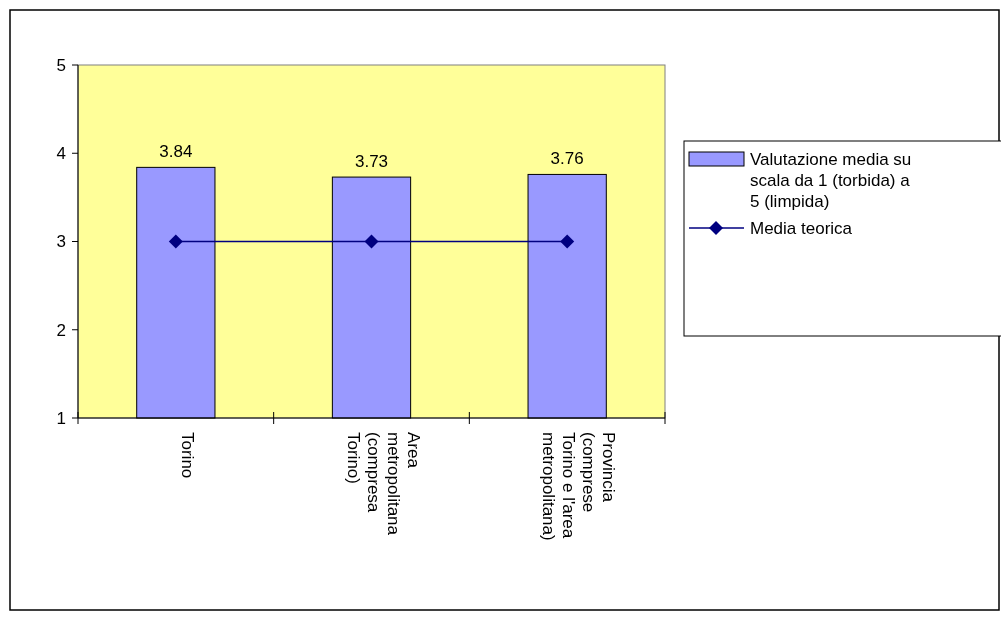  Describe the element at coordinates (567, 159) in the screenshot. I see `data-label: 3.76` at that location.